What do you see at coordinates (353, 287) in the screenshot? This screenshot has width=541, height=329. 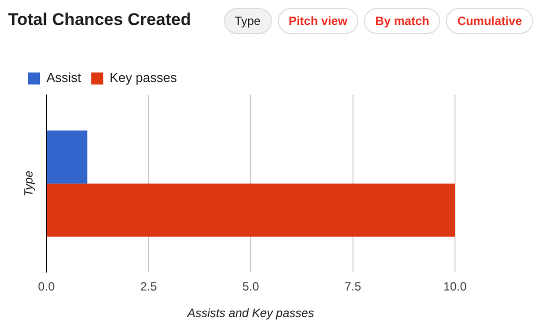 I see `x-tick-label: 7.5` at bounding box center [353, 287].